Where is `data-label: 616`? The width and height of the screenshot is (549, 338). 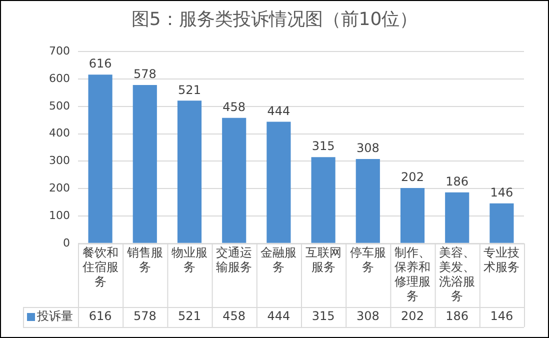 data-label: 616 is located at coordinates (100, 63).